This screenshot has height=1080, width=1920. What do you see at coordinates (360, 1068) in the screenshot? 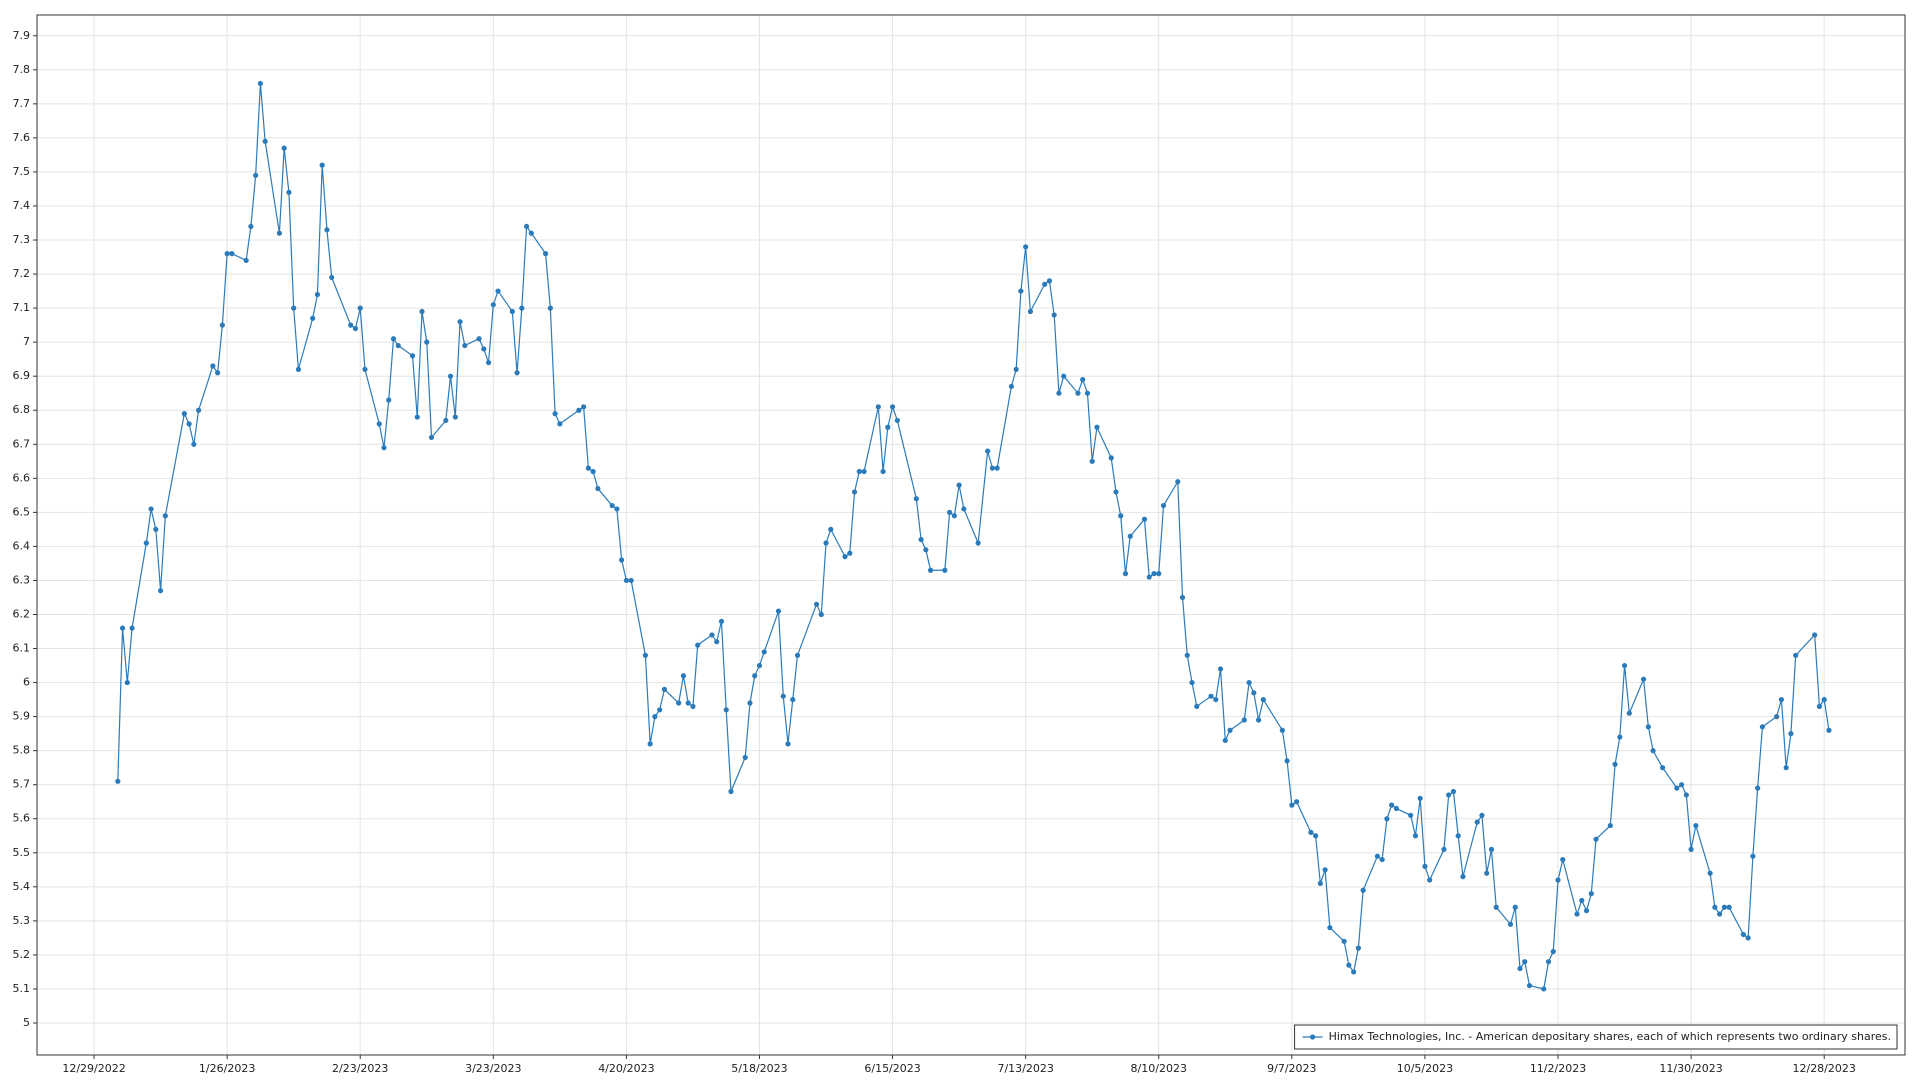
I see `x-tick-label: 2/23/2023` at bounding box center [360, 1068].